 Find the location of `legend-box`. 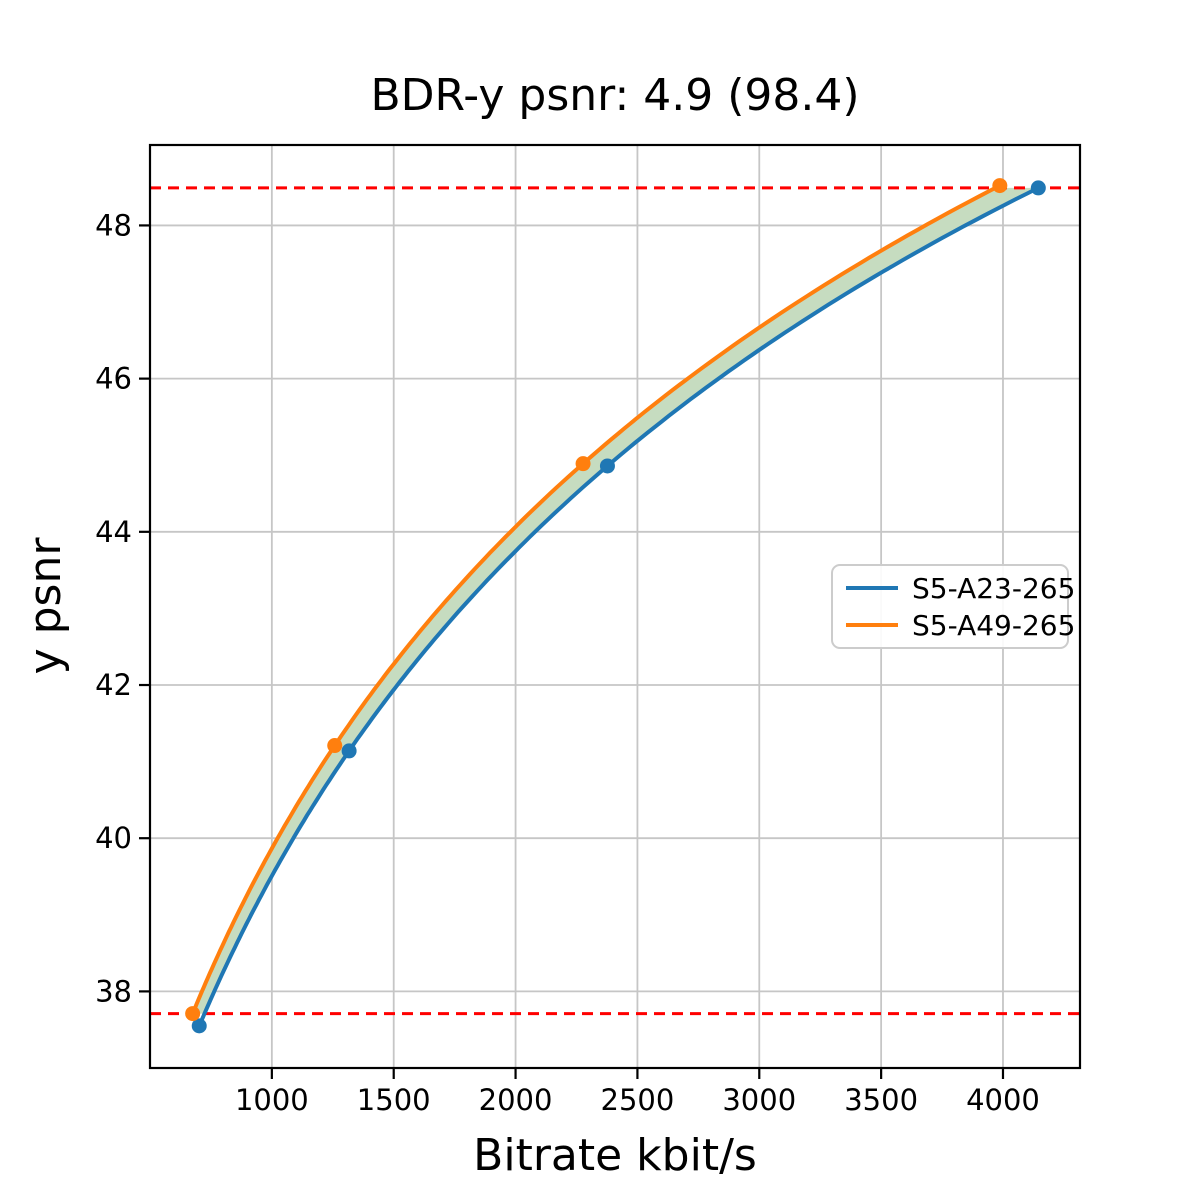

legend-box is located at coordinates (950, 606).